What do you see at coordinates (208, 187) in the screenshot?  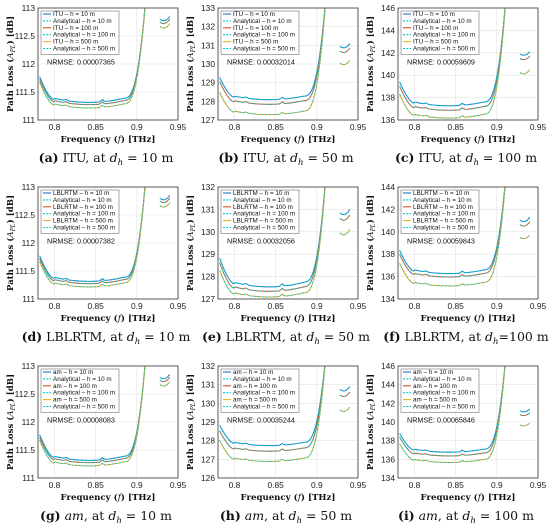 I see `y-tick-label: 132` at bounding box center [208, 187].